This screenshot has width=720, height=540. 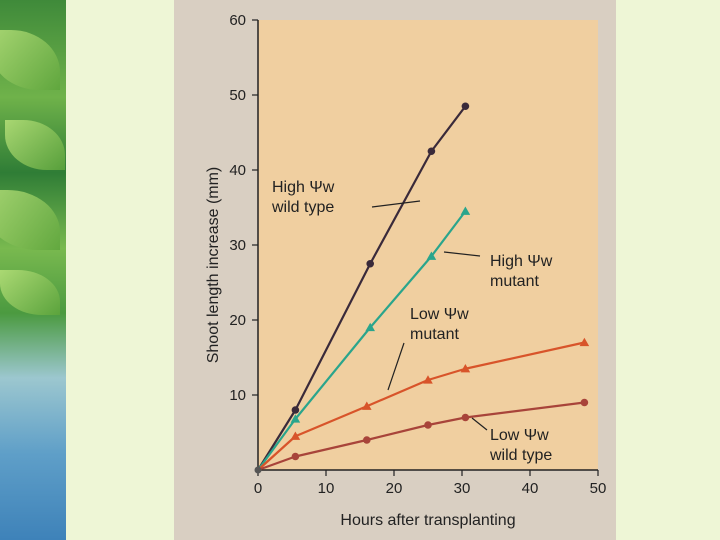 I want to click on series-annotation: High Ψw mutant, so click(x=498, y=270).